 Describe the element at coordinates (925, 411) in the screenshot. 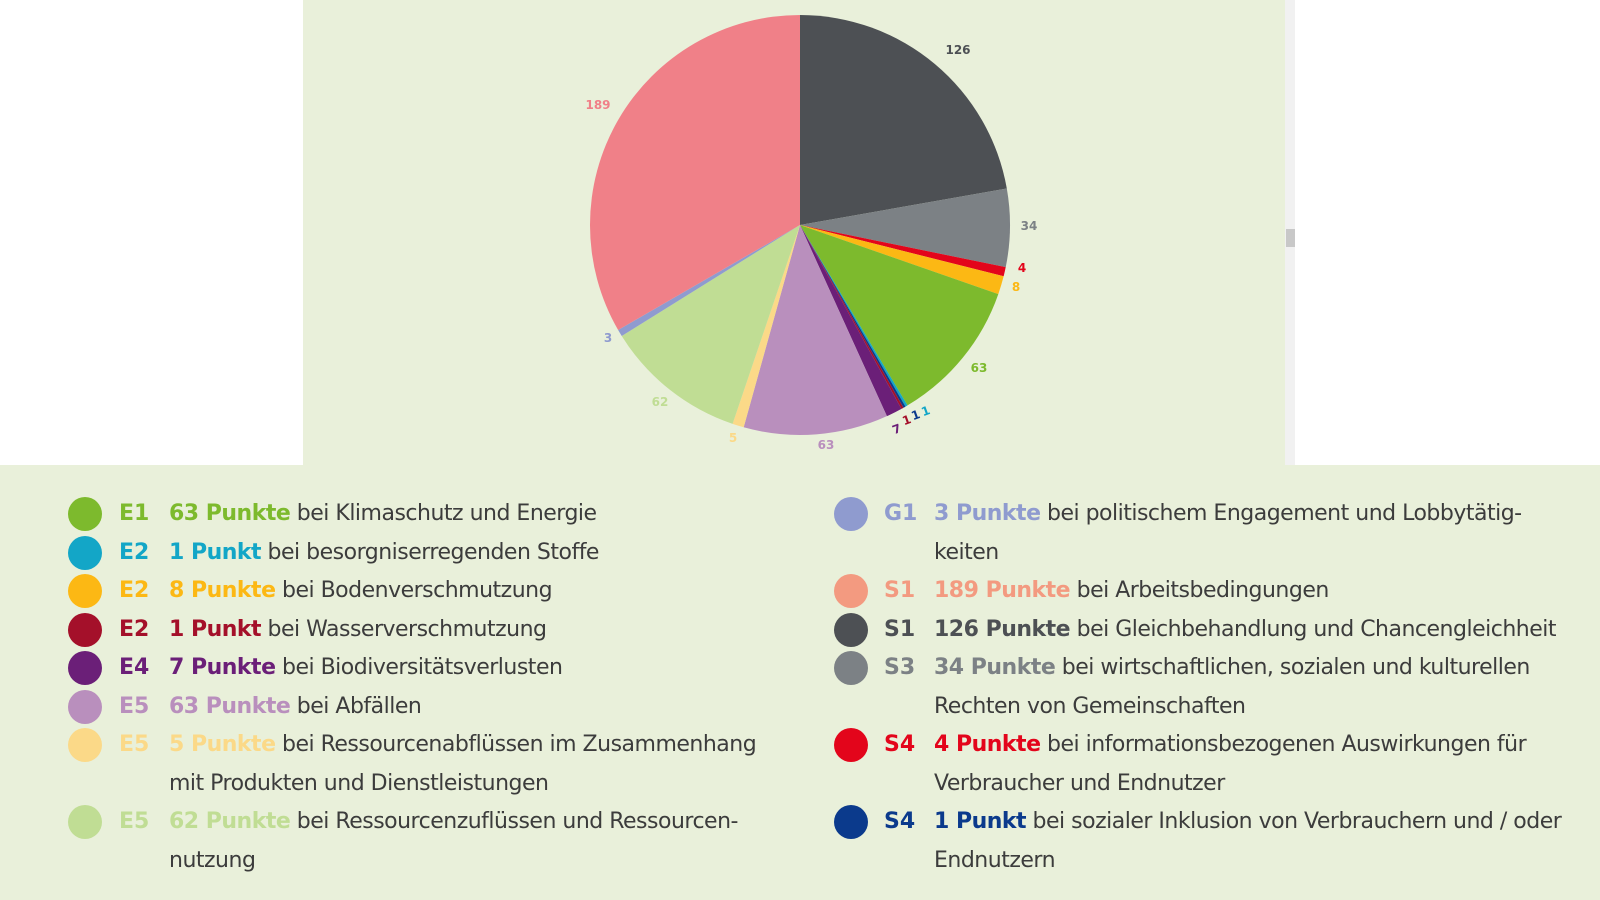

I see `pie-slice-label: 1` at that location.